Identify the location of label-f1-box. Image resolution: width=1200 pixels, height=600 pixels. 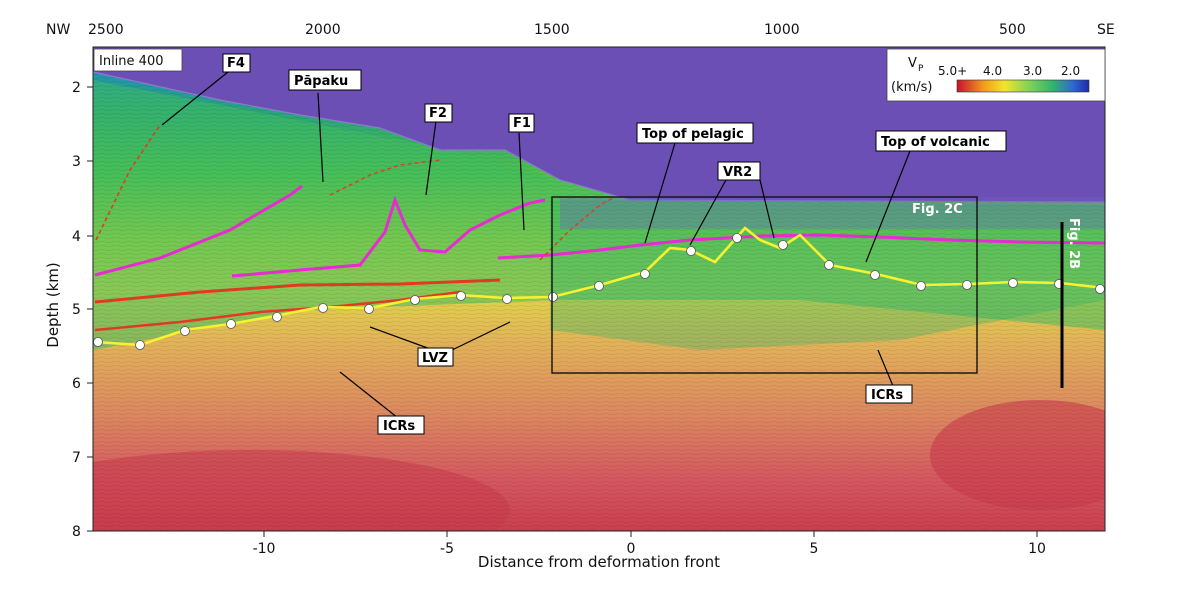
(521, 123).